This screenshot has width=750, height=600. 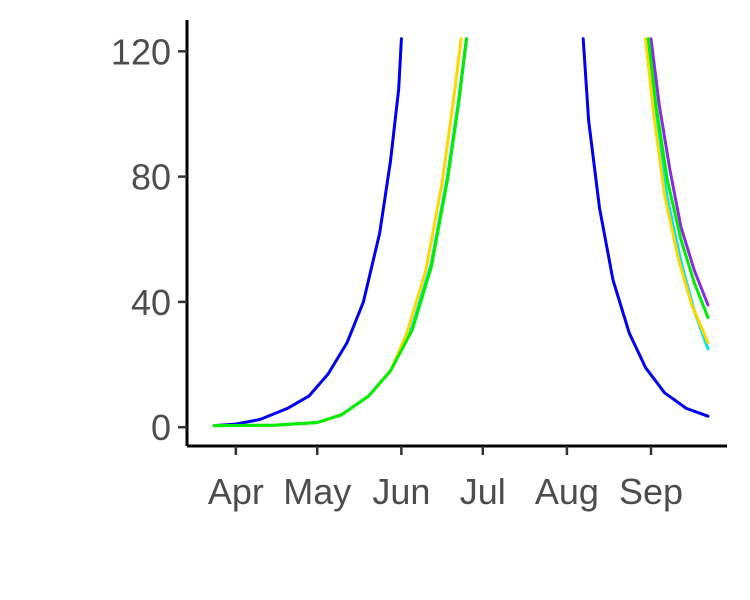 I want to click on x-tick-label: Jun, so click(x=401, y=491).